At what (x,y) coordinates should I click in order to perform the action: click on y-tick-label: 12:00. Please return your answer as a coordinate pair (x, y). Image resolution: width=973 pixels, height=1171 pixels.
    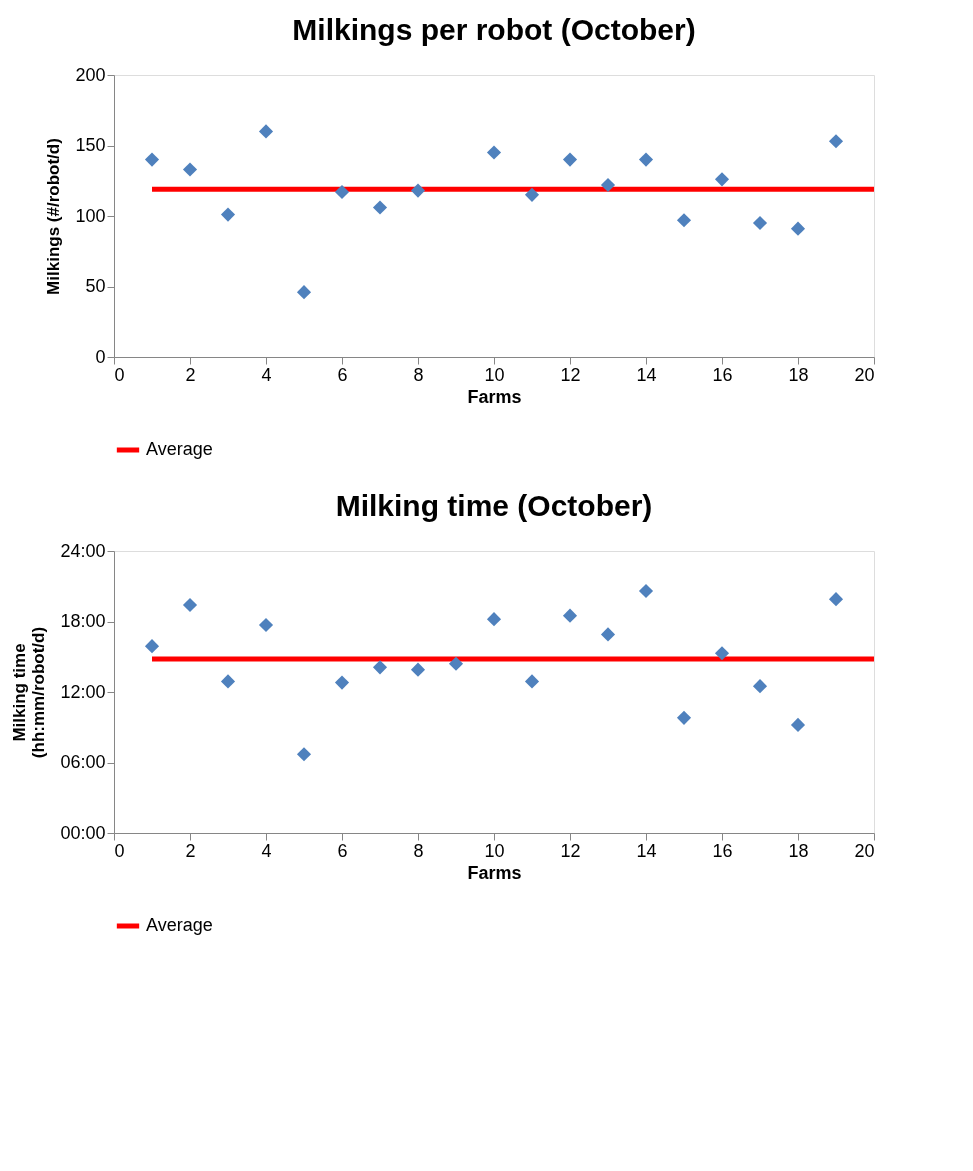
    Looking at the image, I should click on (83, 691).